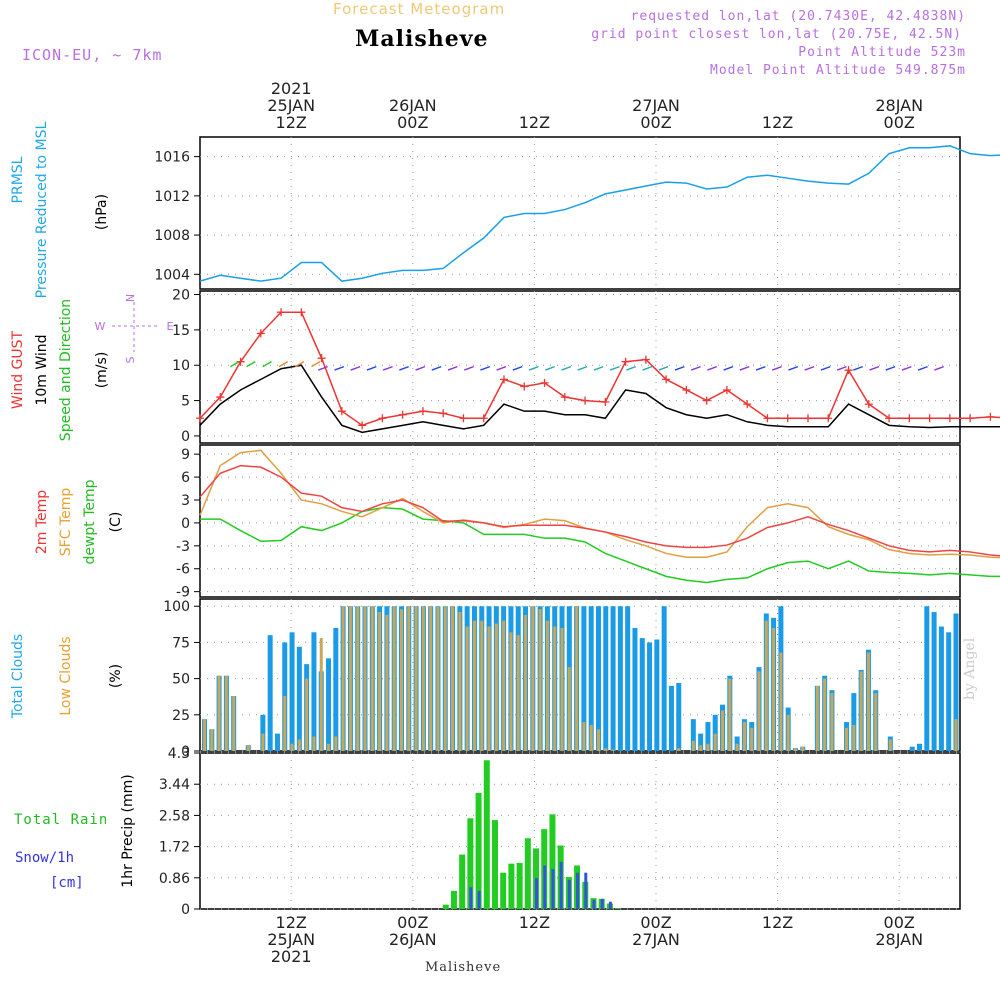 The width and height of the screenshot is (1000, 1000). Describe the element at coordinates (130, 359) in the screenshot. I see `compass-s: S` at that location.